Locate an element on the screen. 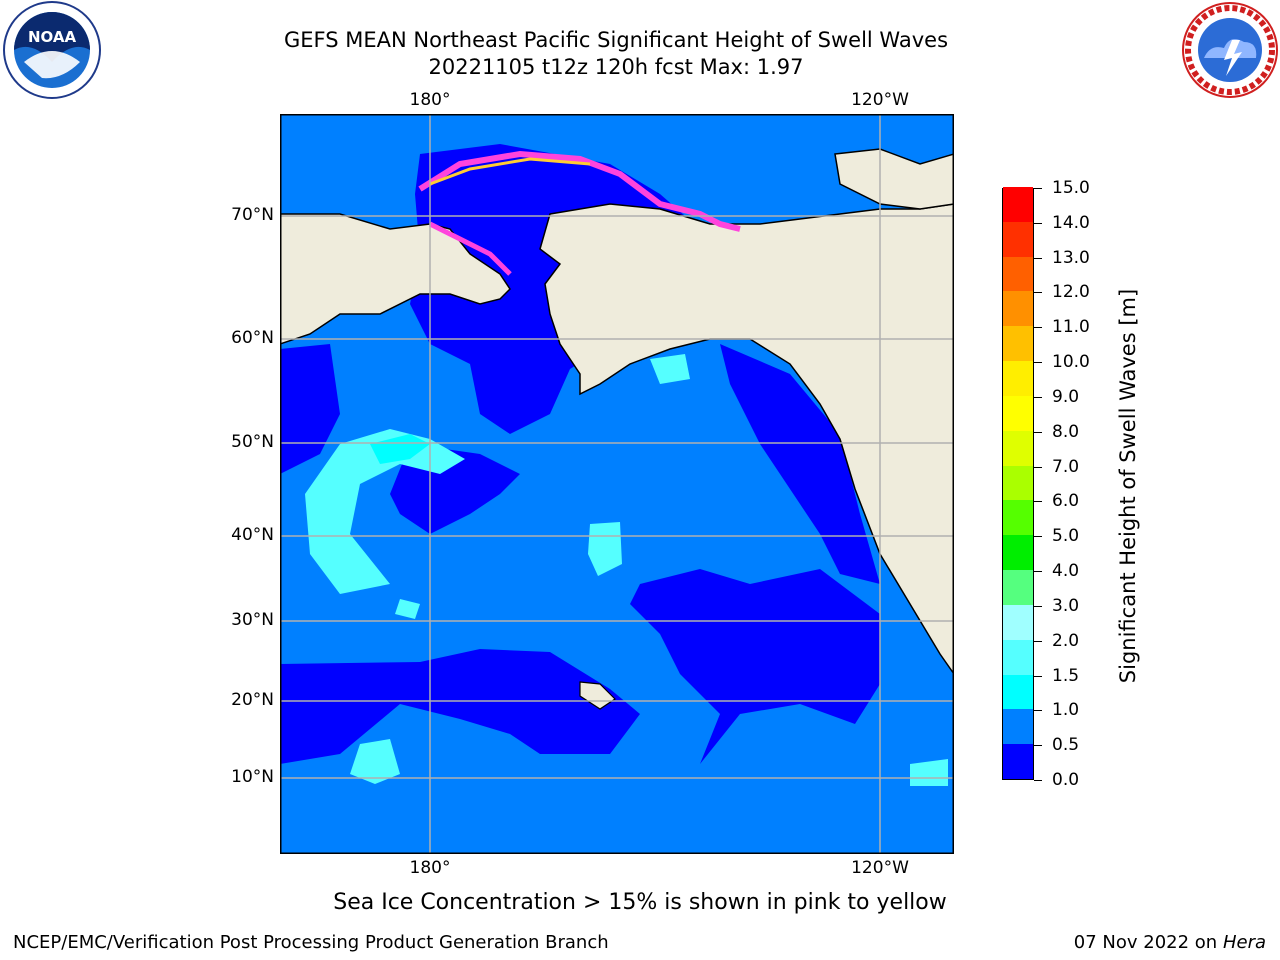 The height and width of the screenshot is (960, 1280). colorbar-tick-label: 7.0 is located at coordinates (1066, 466).